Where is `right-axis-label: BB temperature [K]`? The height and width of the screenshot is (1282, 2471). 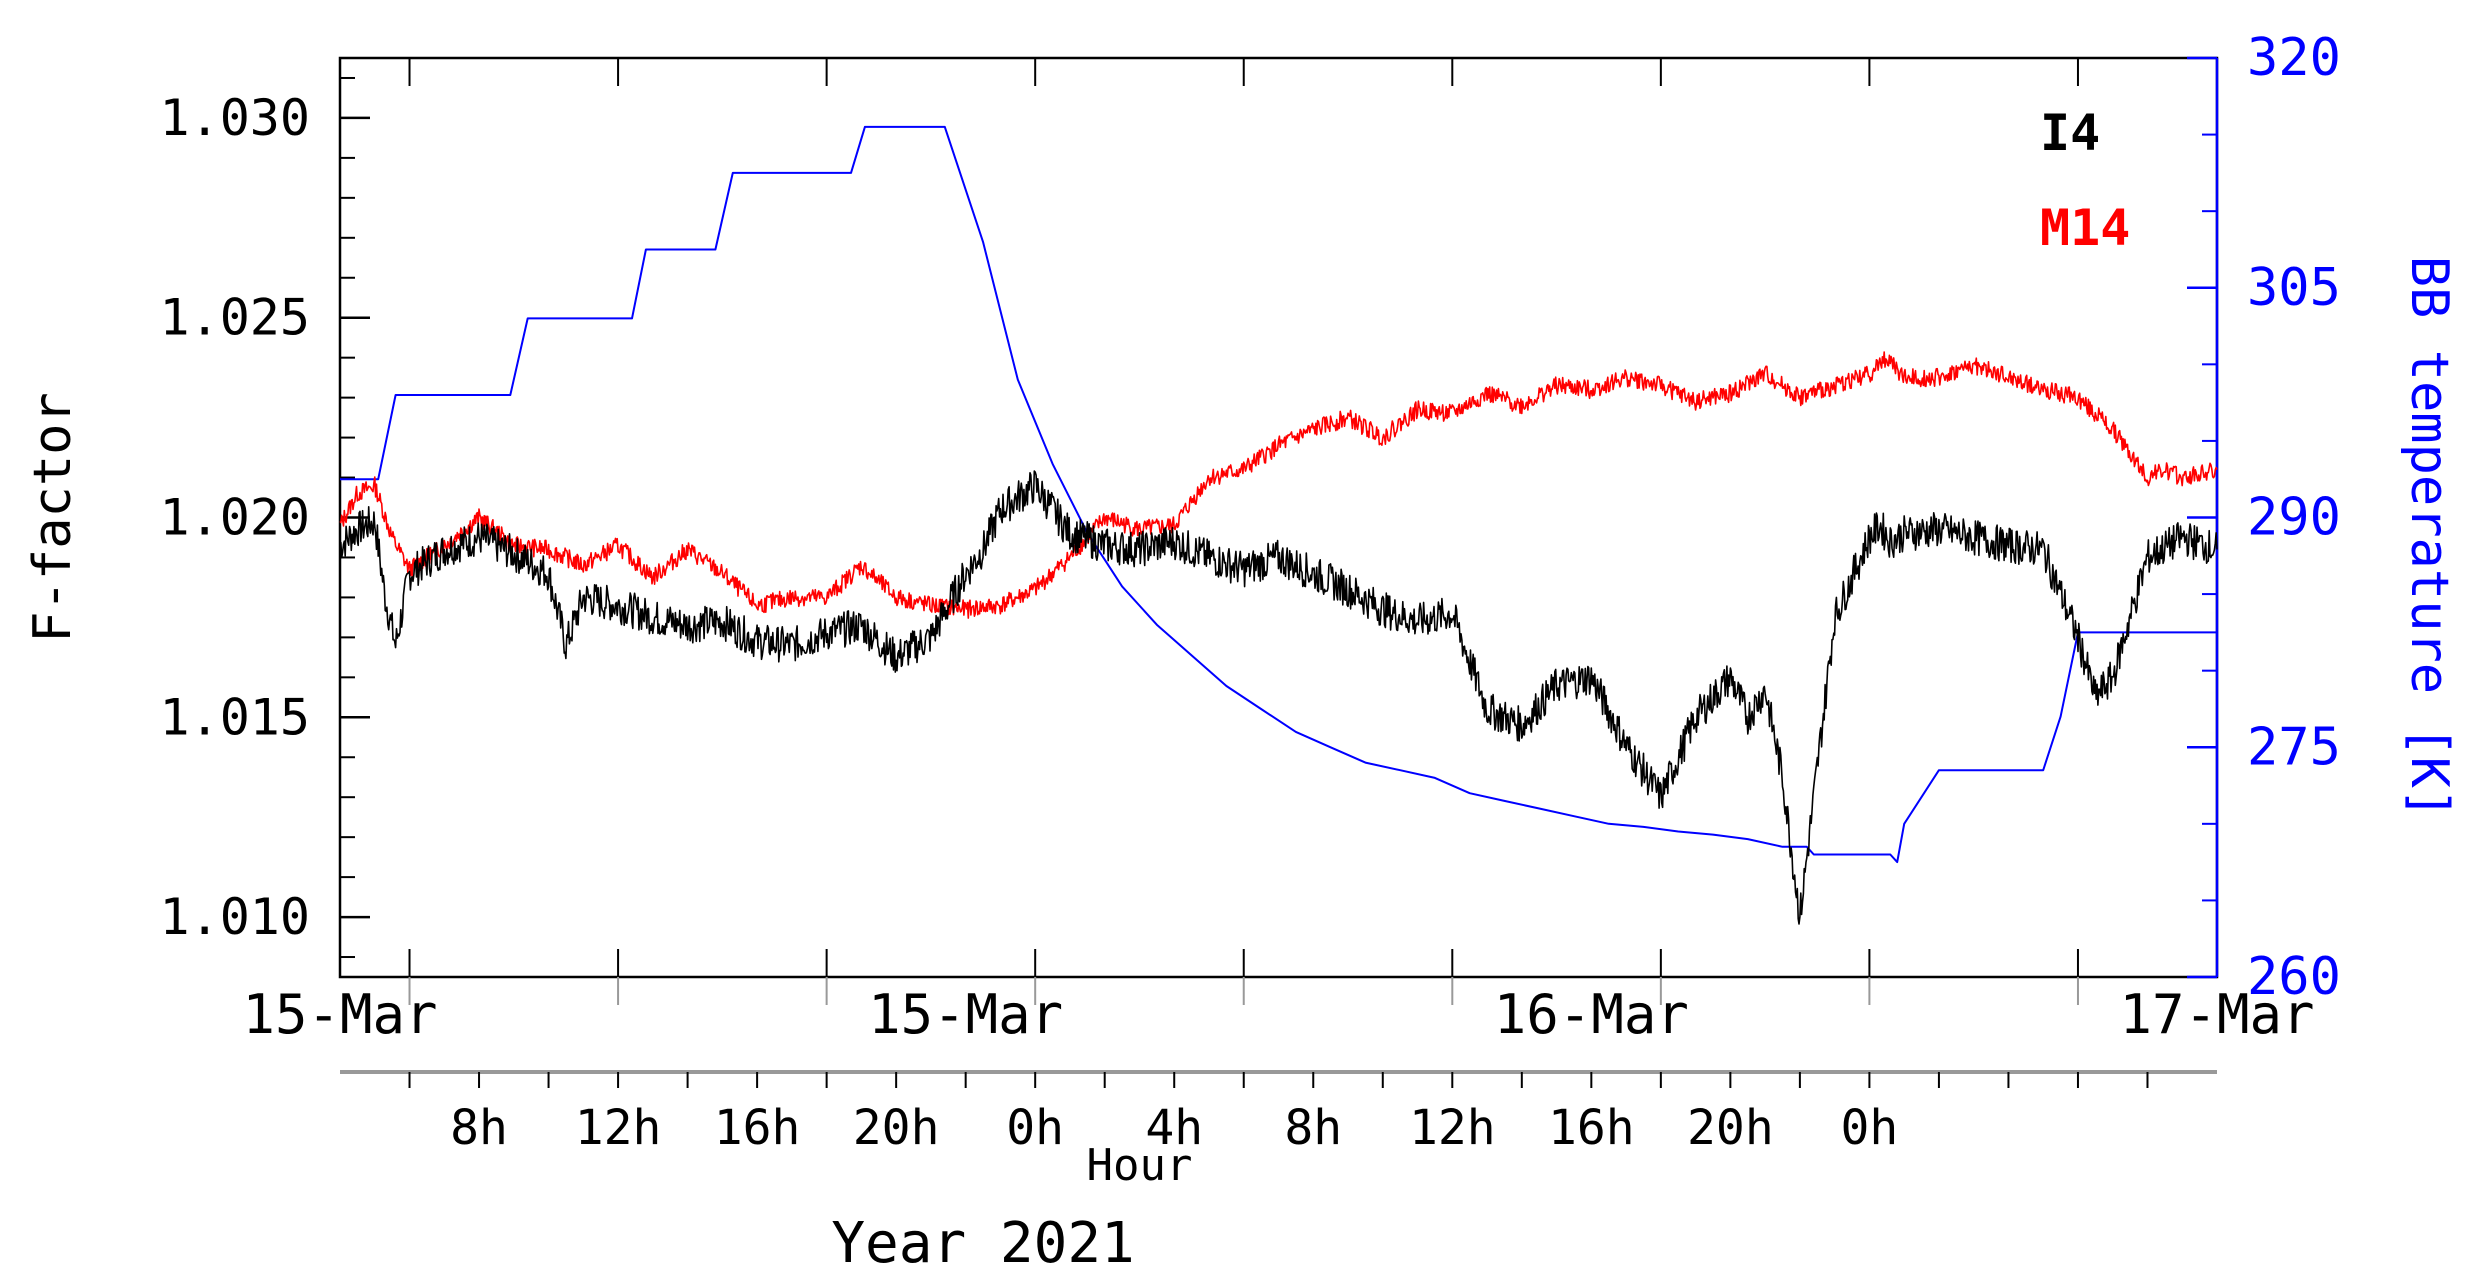
right-axis-label: BB temperature [K] is located at coordinates (2429, 538).